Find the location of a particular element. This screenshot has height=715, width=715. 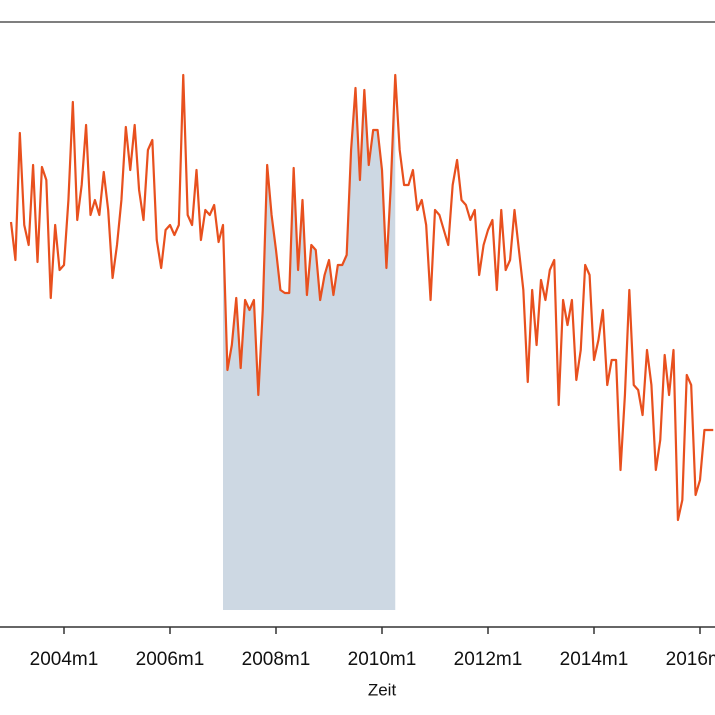

x-tick-label: 2004m1 is located at coordinates (64, 659).